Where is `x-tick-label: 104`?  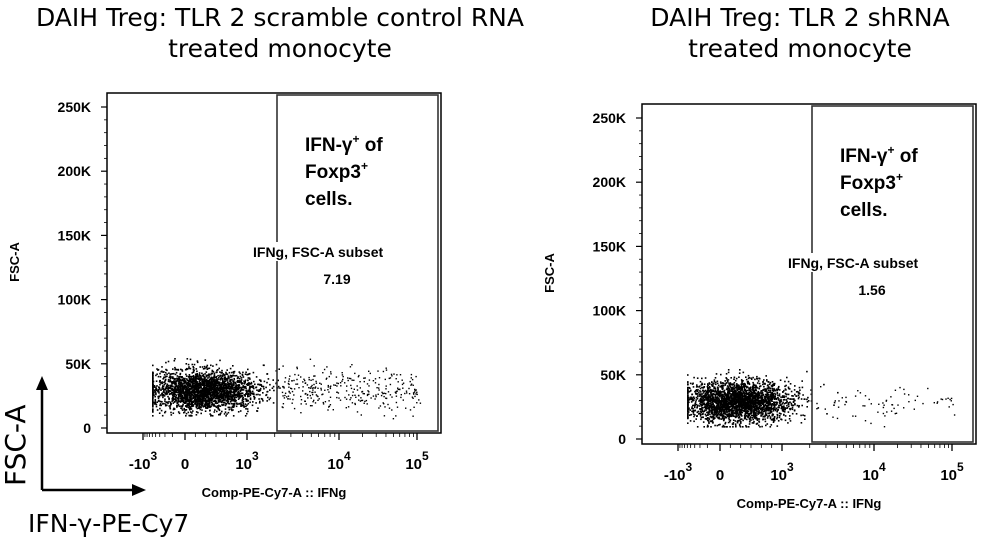
x-tick-label: 104 is located at coordinates (874, 472).